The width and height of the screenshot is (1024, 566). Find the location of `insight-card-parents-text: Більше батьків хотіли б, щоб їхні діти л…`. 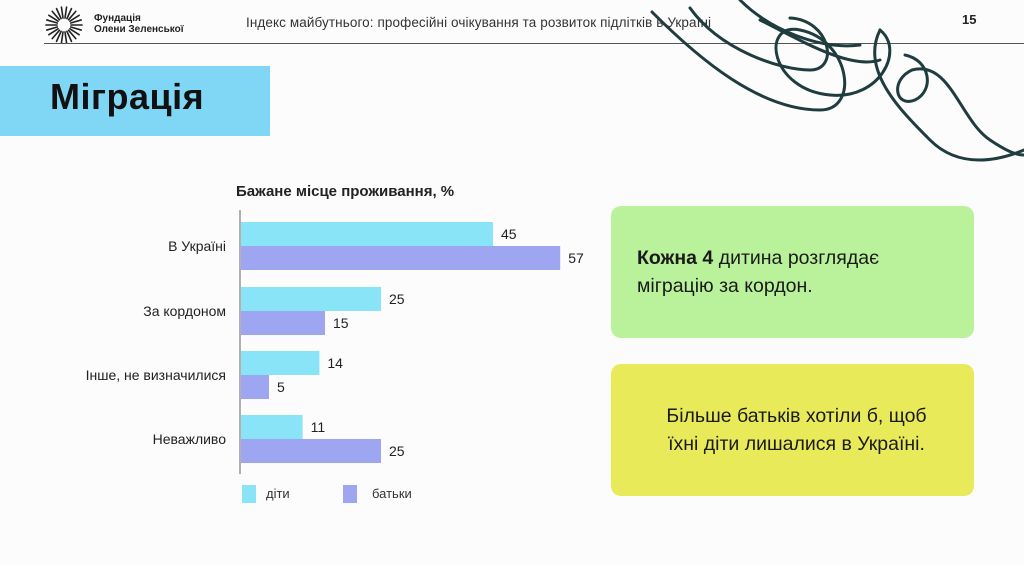

insight-card-parents-text: Більше батьків хотіли б, щоб їхні діти л… is located at coordinates (792, 430).